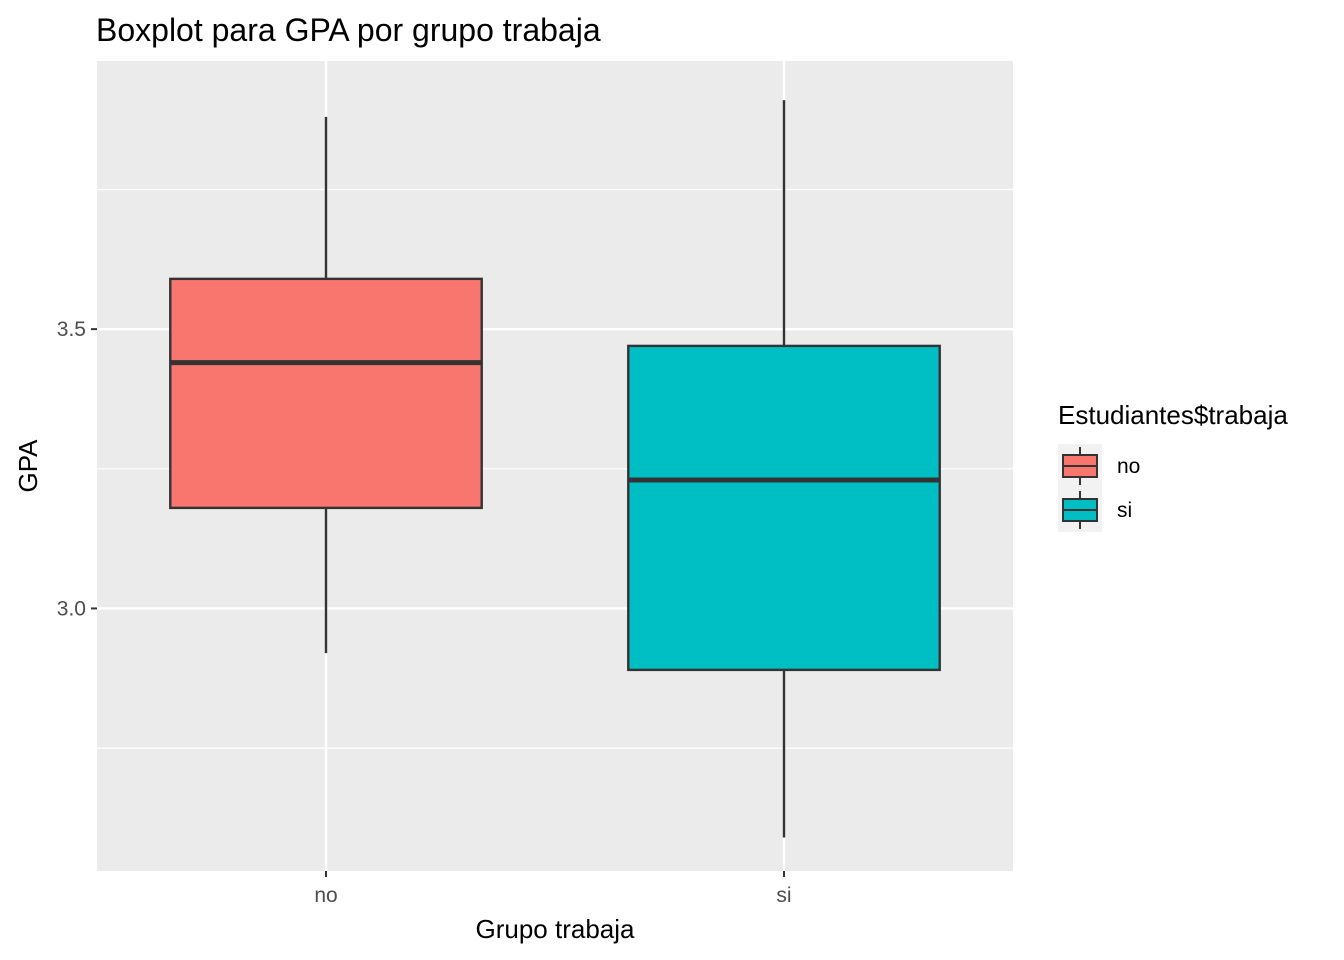  What do you see at coordinates (71, 329) in the screenshot?
I see `y-tick-label: 3.5` at bounding box center [71, 329].